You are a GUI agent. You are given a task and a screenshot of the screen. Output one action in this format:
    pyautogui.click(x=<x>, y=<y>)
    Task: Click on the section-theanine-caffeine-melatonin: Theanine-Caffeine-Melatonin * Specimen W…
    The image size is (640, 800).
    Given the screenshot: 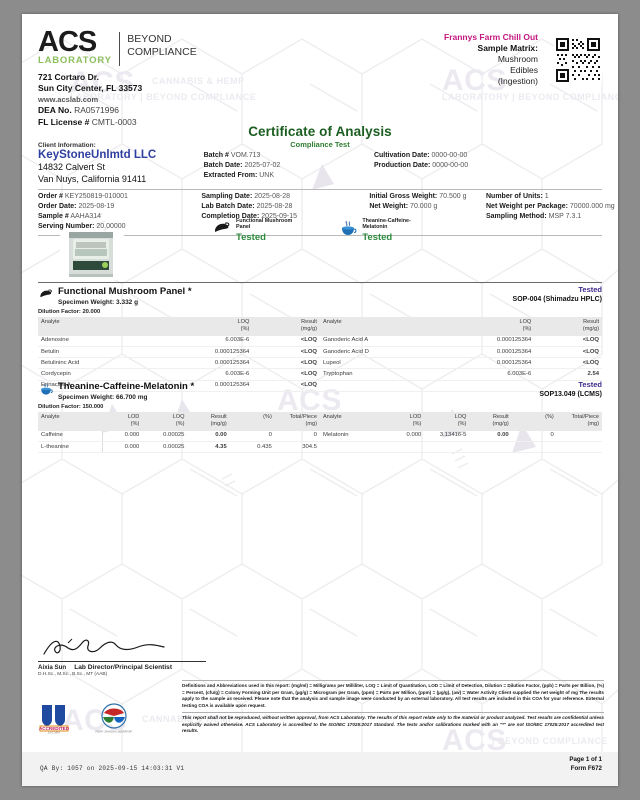 What is the action you would take?
    pyautogui.click(x=320, y=416)
    